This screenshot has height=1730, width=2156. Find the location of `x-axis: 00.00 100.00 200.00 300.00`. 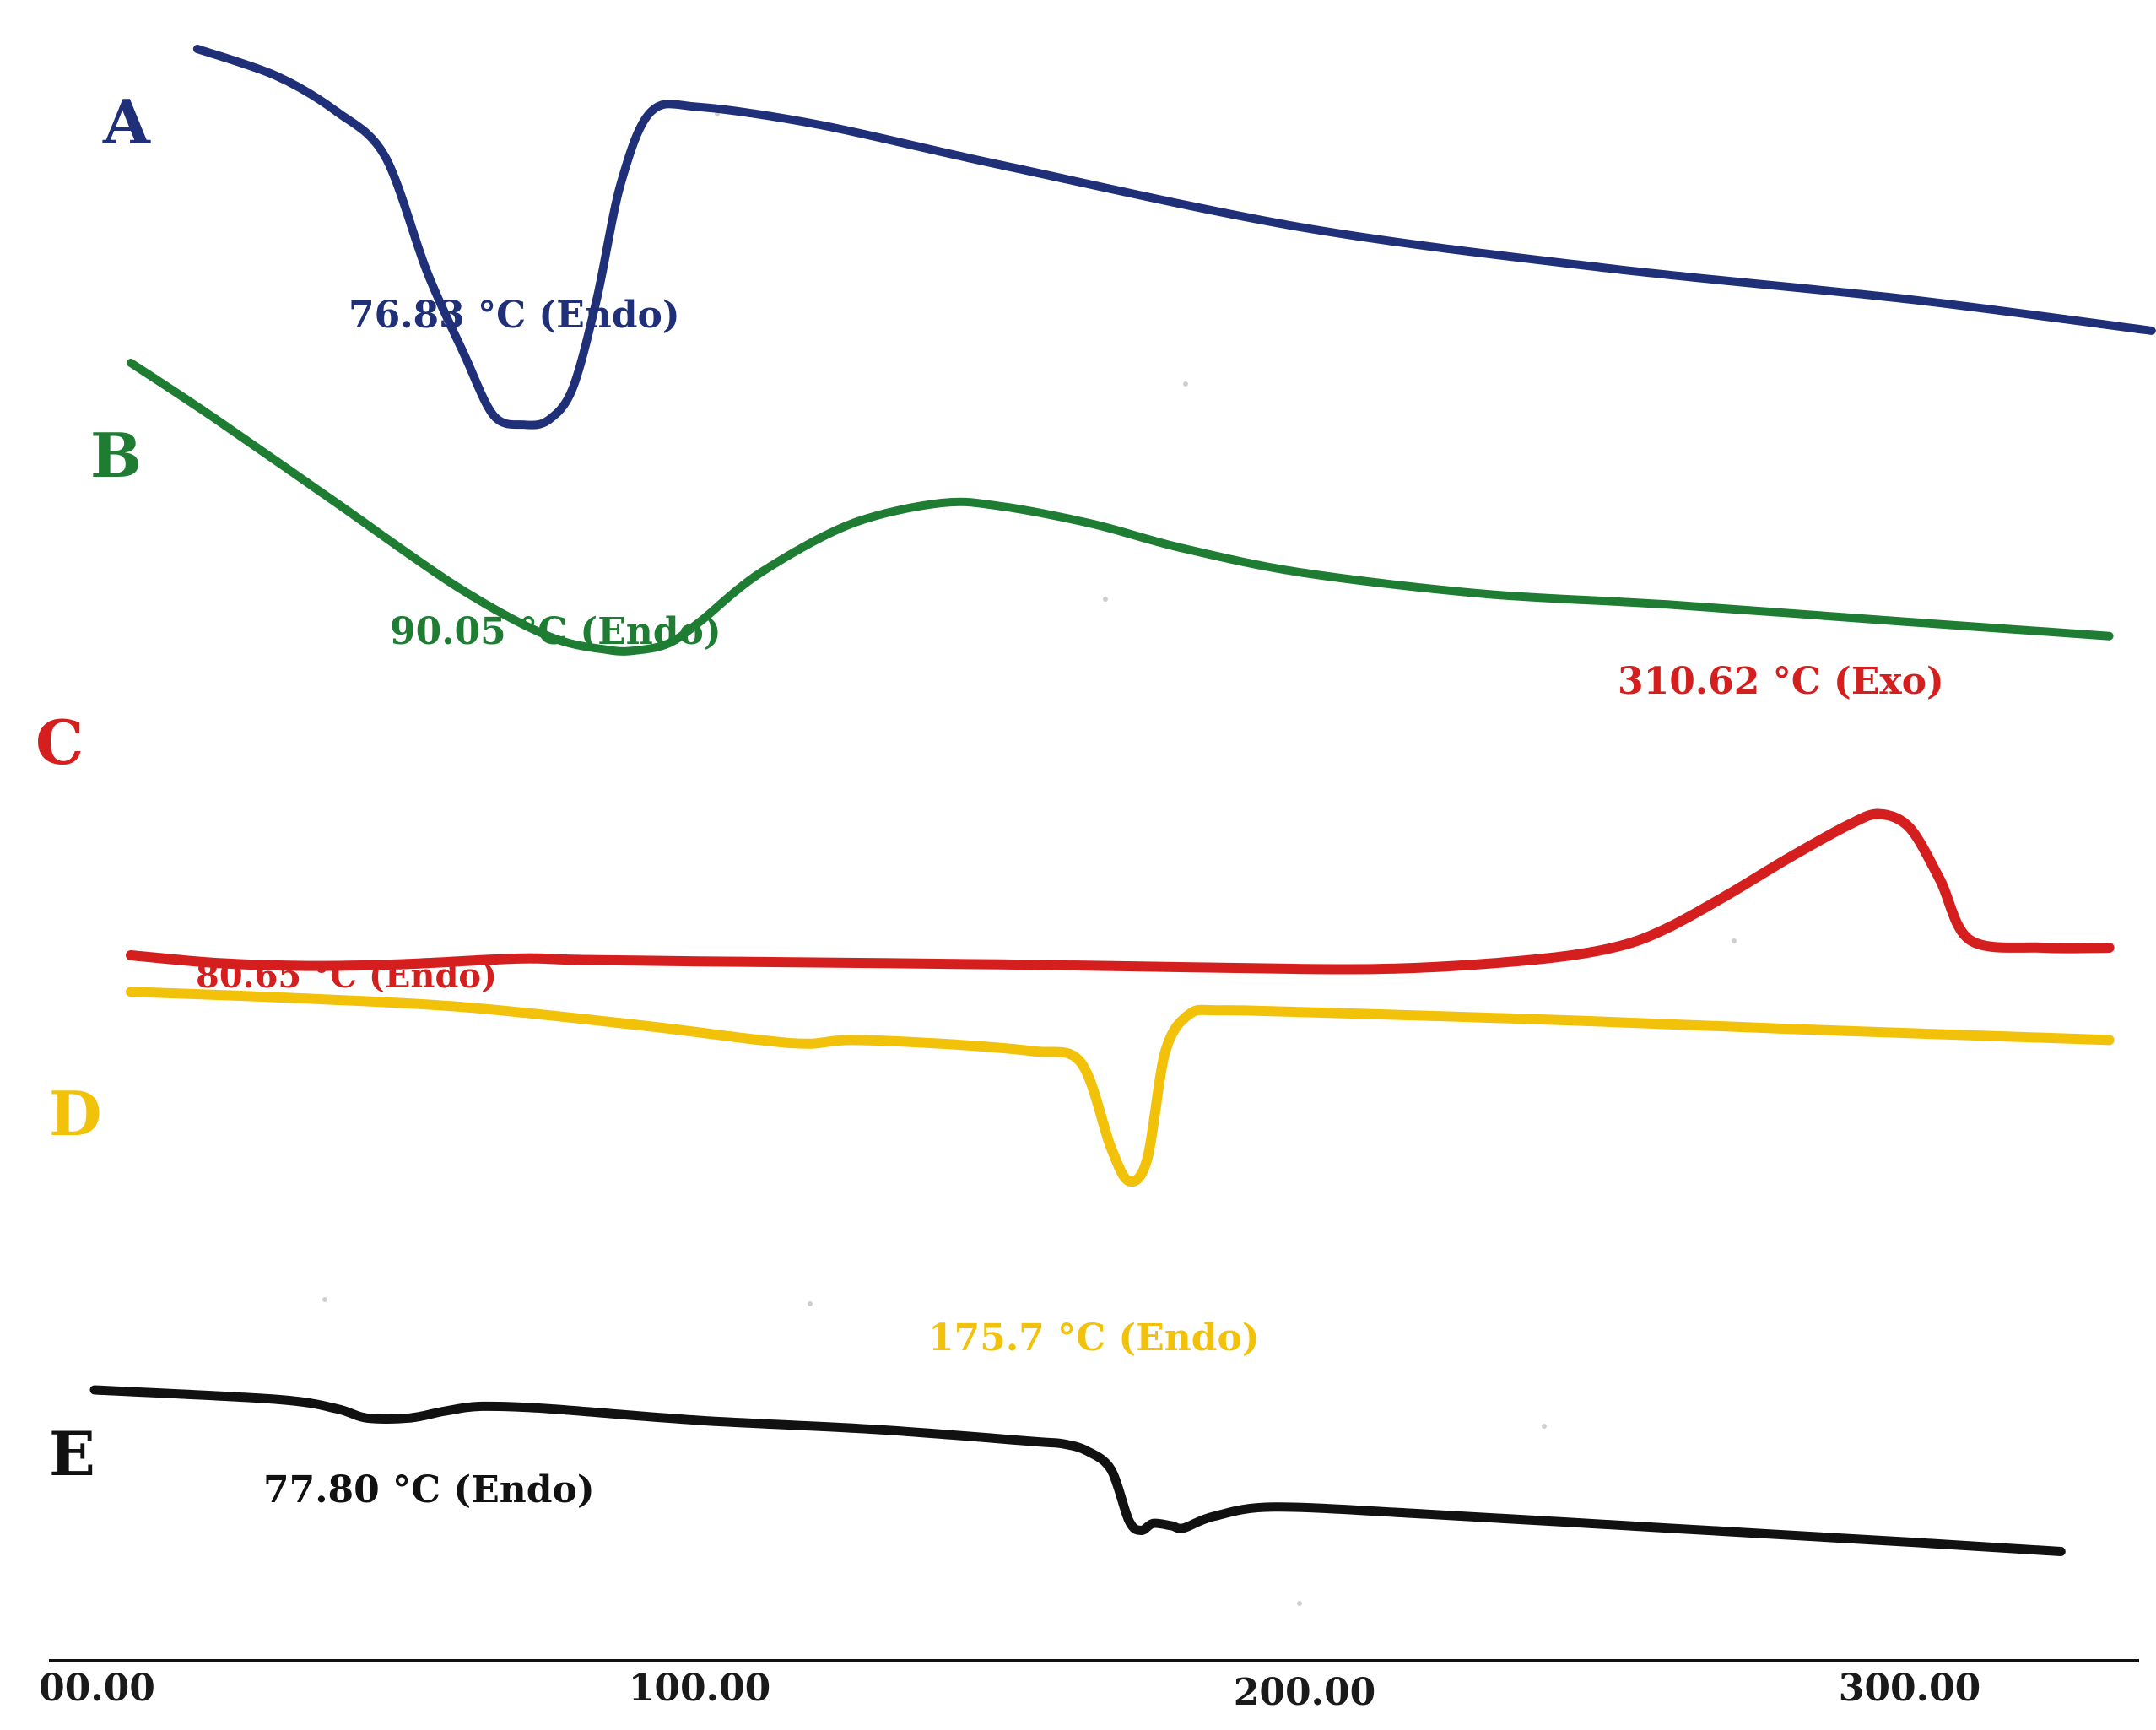

x-axis: 00.00 100.00 200.00 300.00 is located at coordinates (1089, 1686).